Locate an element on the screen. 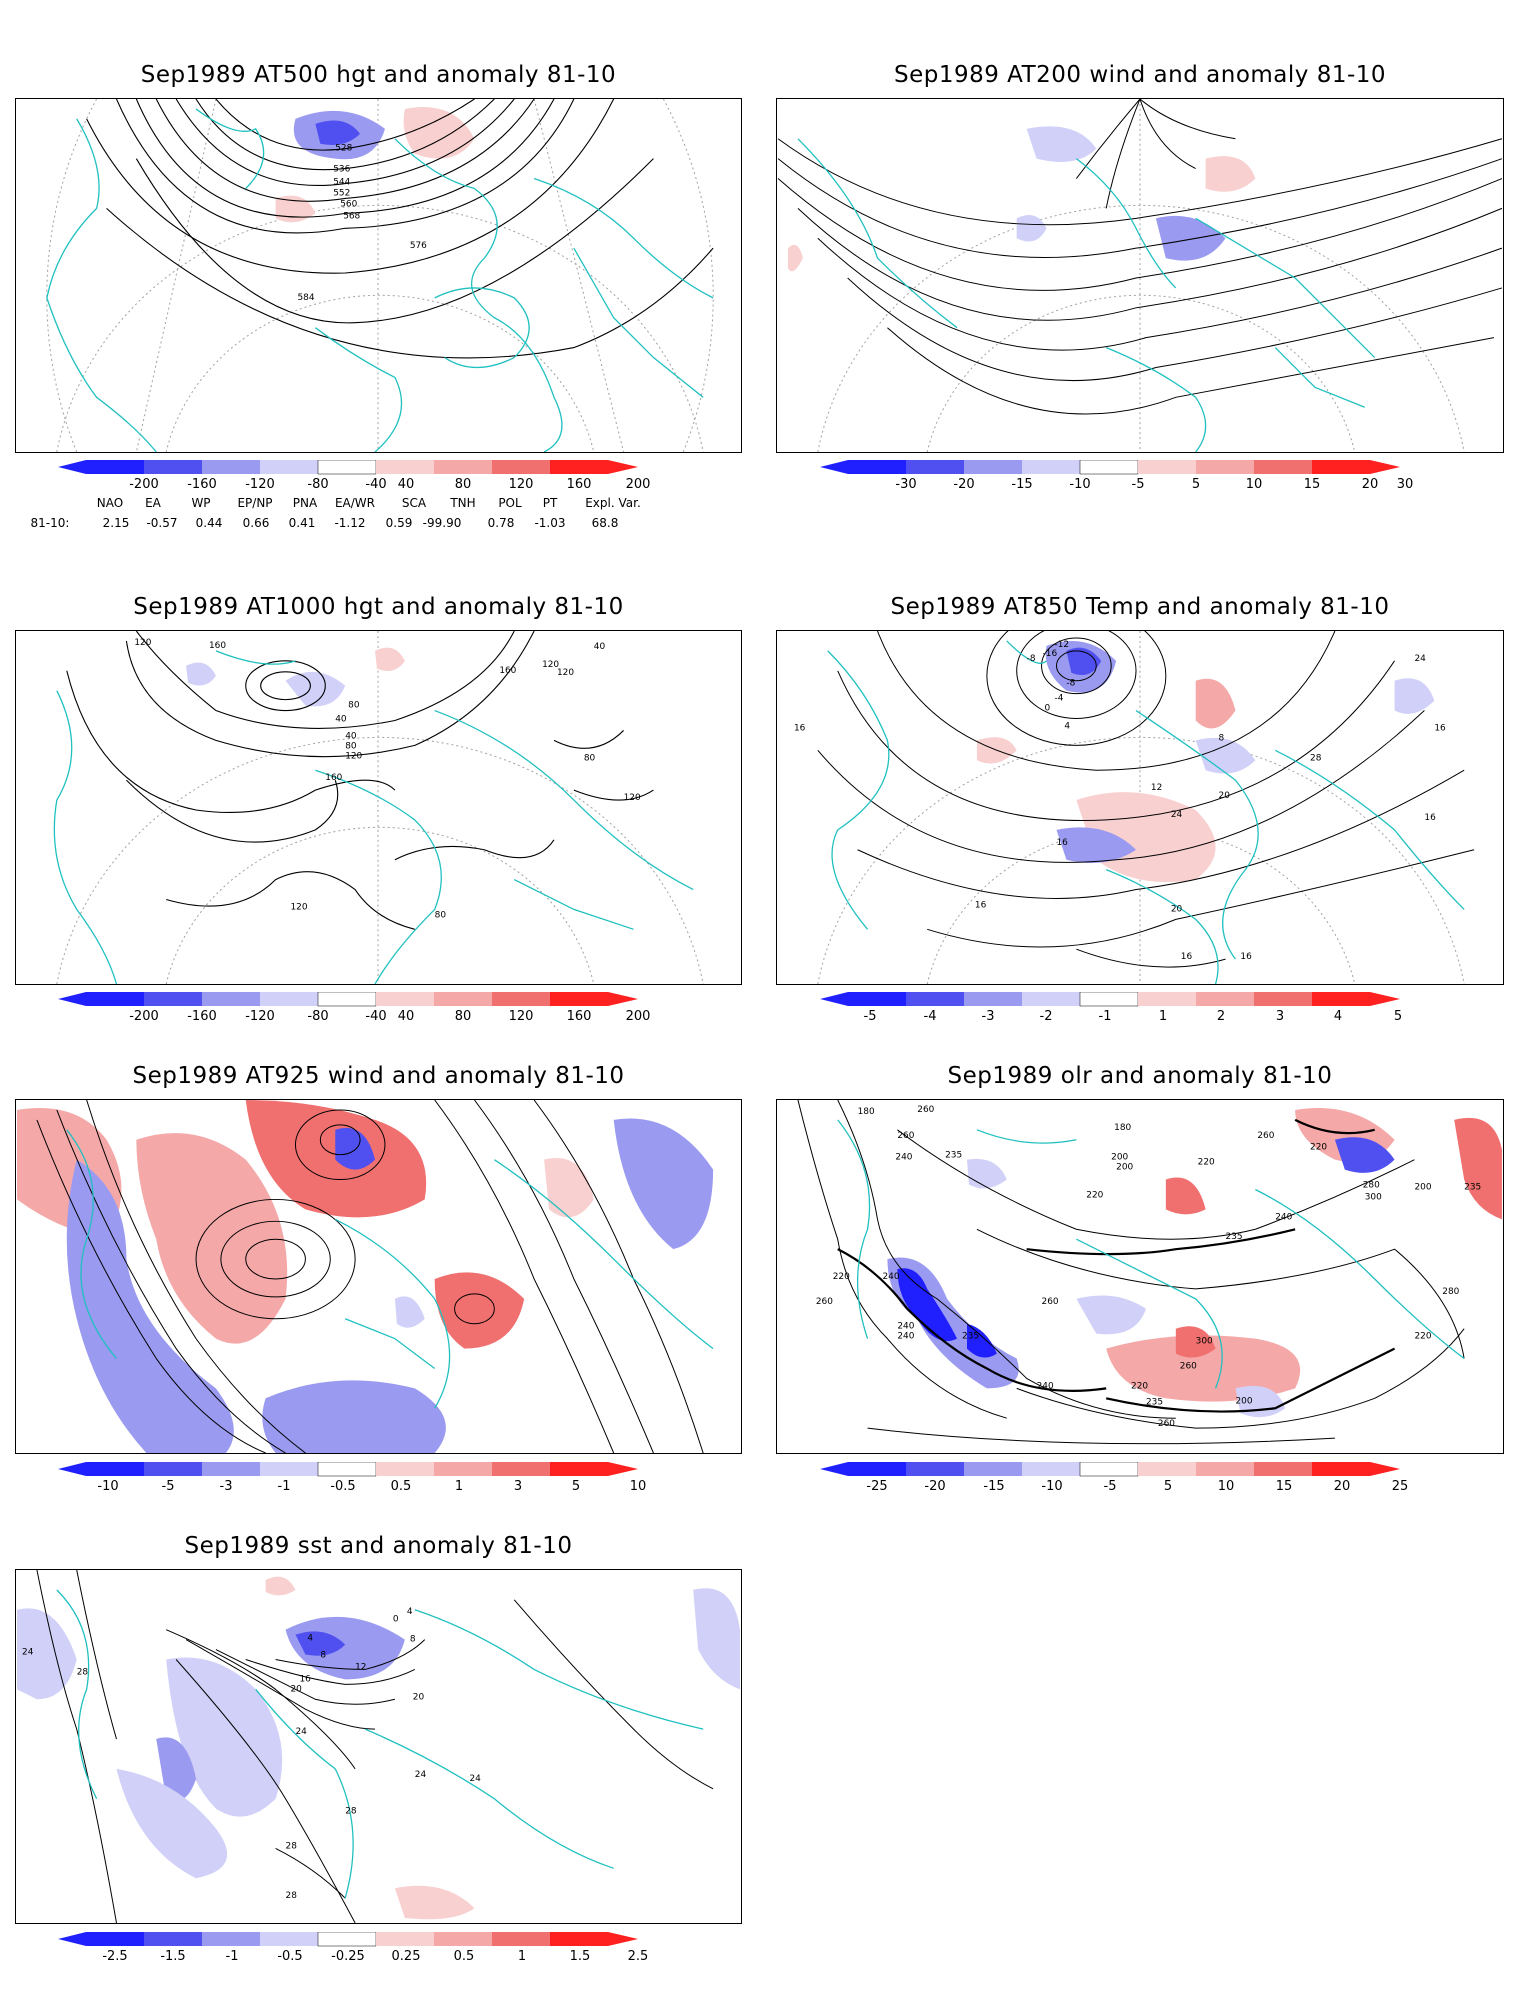 This screenshot has height=2000, width=1520. colorbar-tick: 15 is located at coordinates (1284, 1486).